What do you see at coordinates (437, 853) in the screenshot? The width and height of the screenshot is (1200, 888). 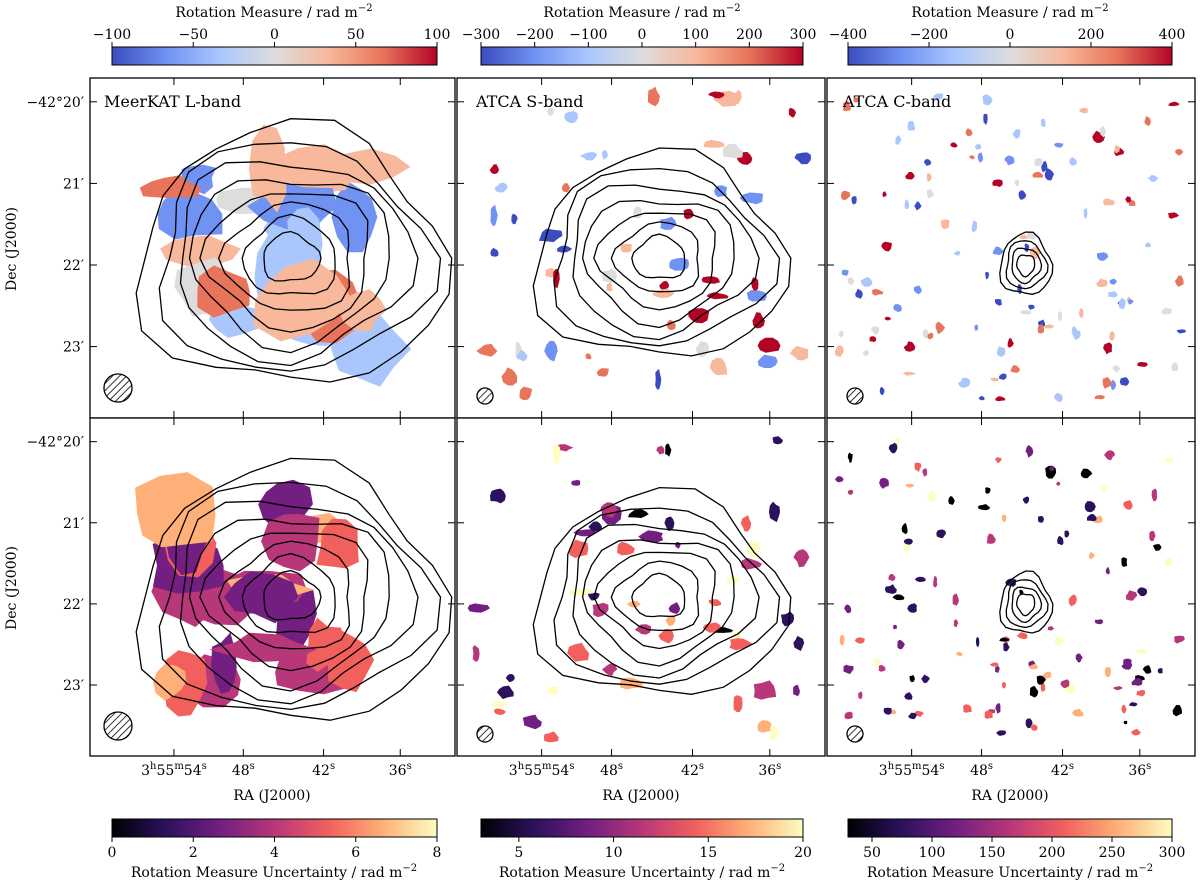 I see `colorbar-tick-label: 8` at bounding box center [437, 853].